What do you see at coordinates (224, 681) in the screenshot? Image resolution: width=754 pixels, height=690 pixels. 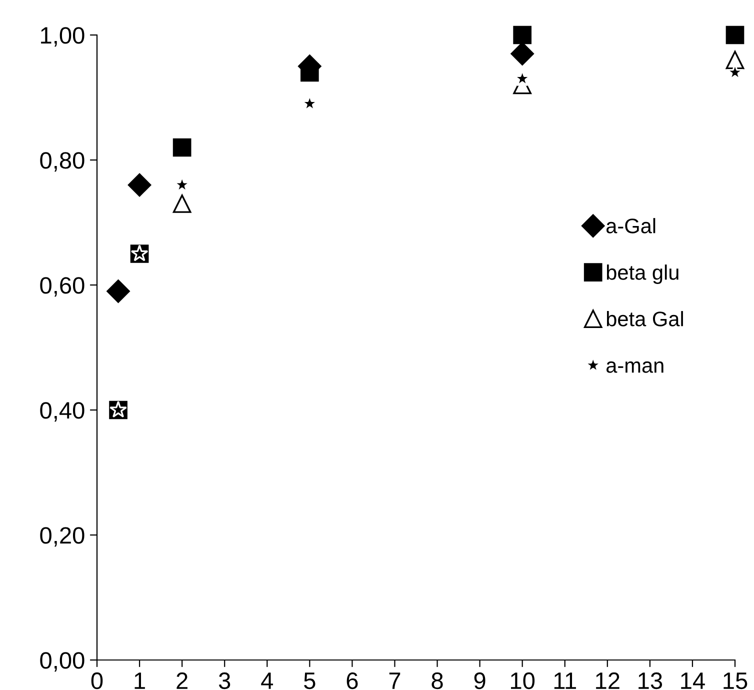 I see `x-tick-label: 3` at bounding box center [224, 681].